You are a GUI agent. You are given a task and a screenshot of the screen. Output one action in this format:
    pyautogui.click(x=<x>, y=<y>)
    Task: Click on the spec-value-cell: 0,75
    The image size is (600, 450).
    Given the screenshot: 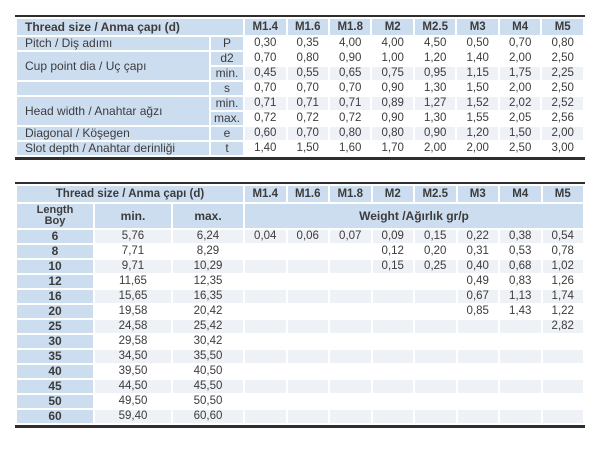 What is the action you would take?
    pyautogui.click(x=392, y=73)
    